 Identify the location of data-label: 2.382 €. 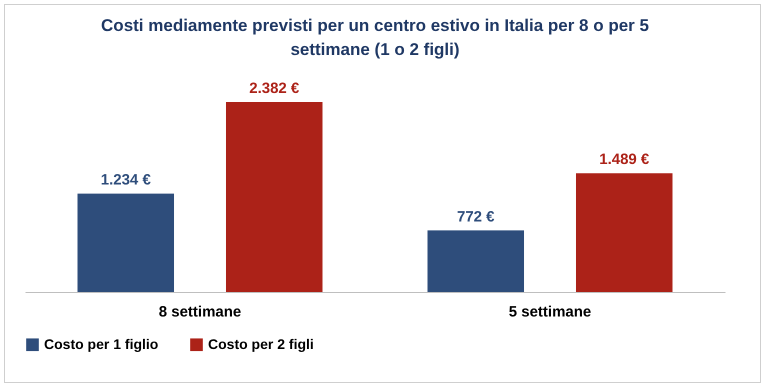
(274, 88).